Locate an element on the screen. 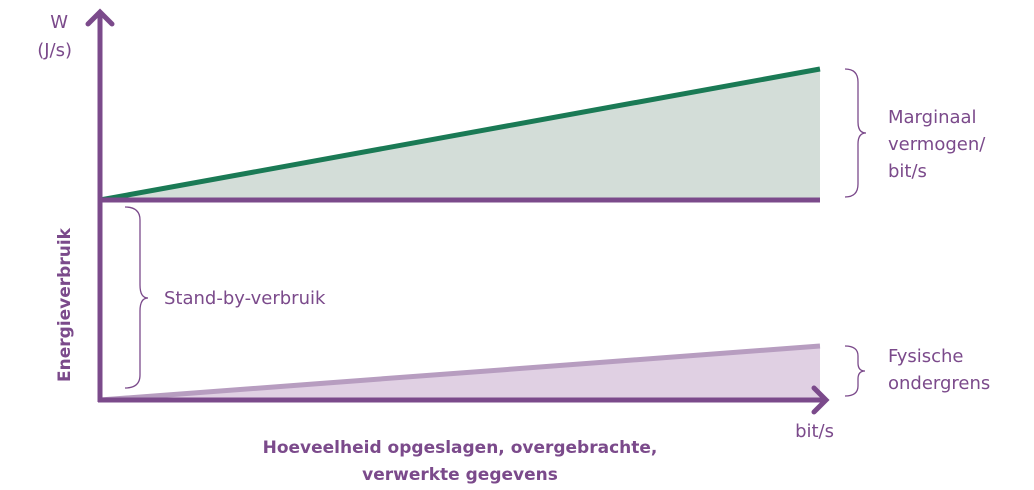  y-label: Energieverbruik is located at coordinates (65, 304).